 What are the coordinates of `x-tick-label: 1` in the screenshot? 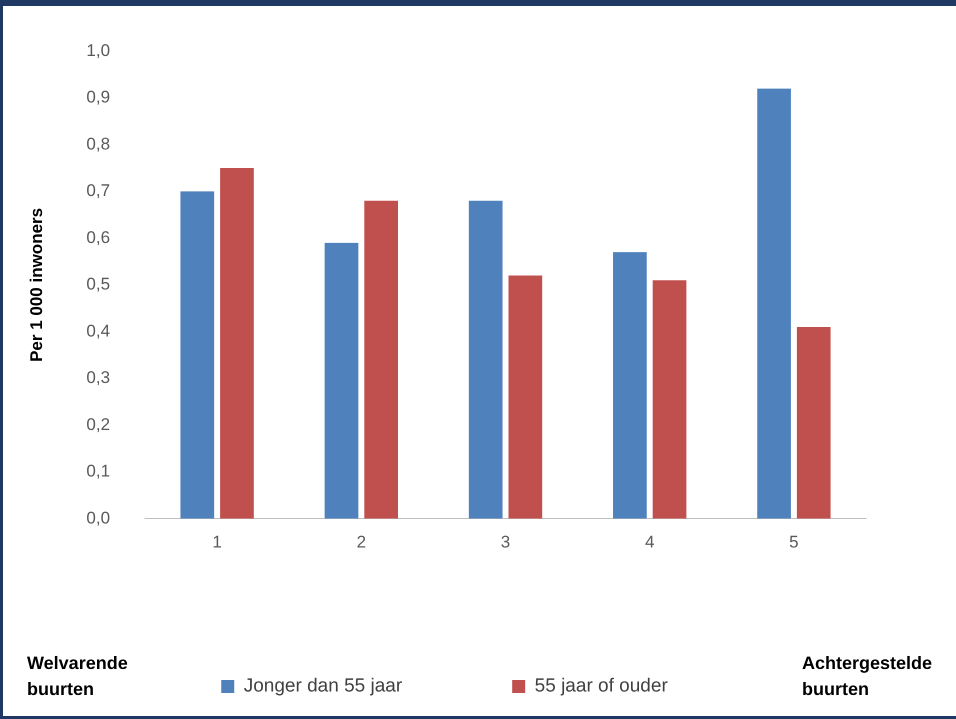 It's located at (217, 542).